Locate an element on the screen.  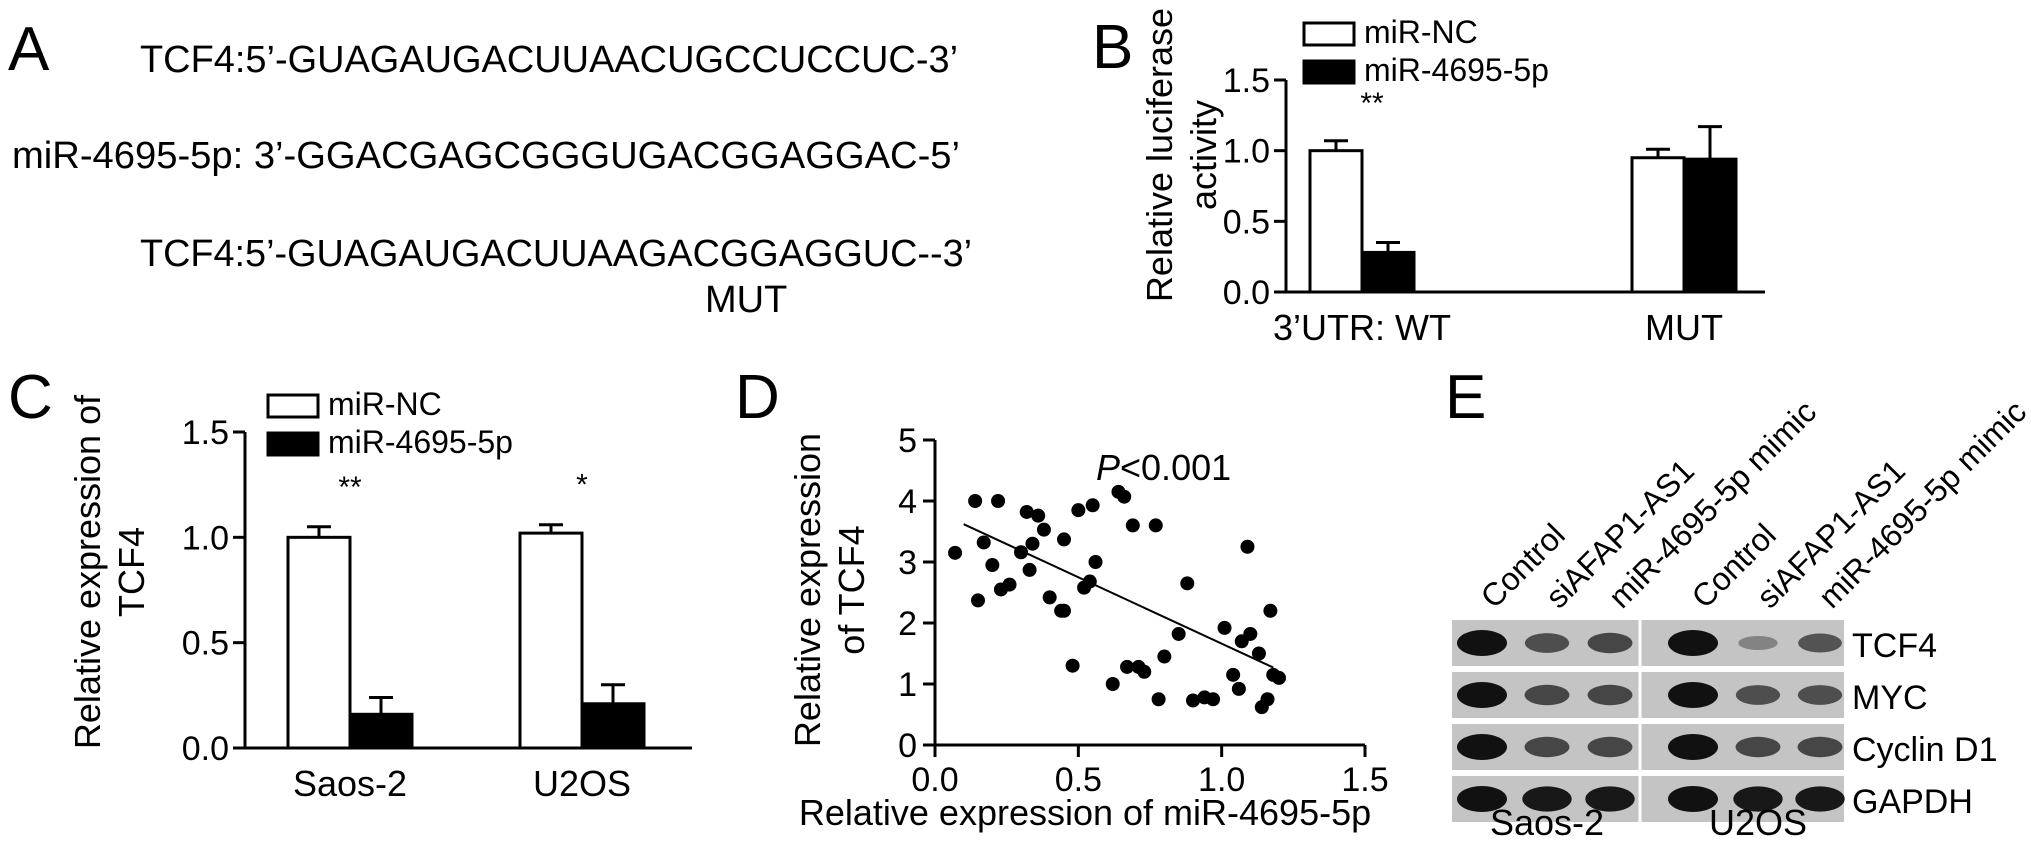
cell-line-label: Saos-2 is located at coordinates (1547, 822).